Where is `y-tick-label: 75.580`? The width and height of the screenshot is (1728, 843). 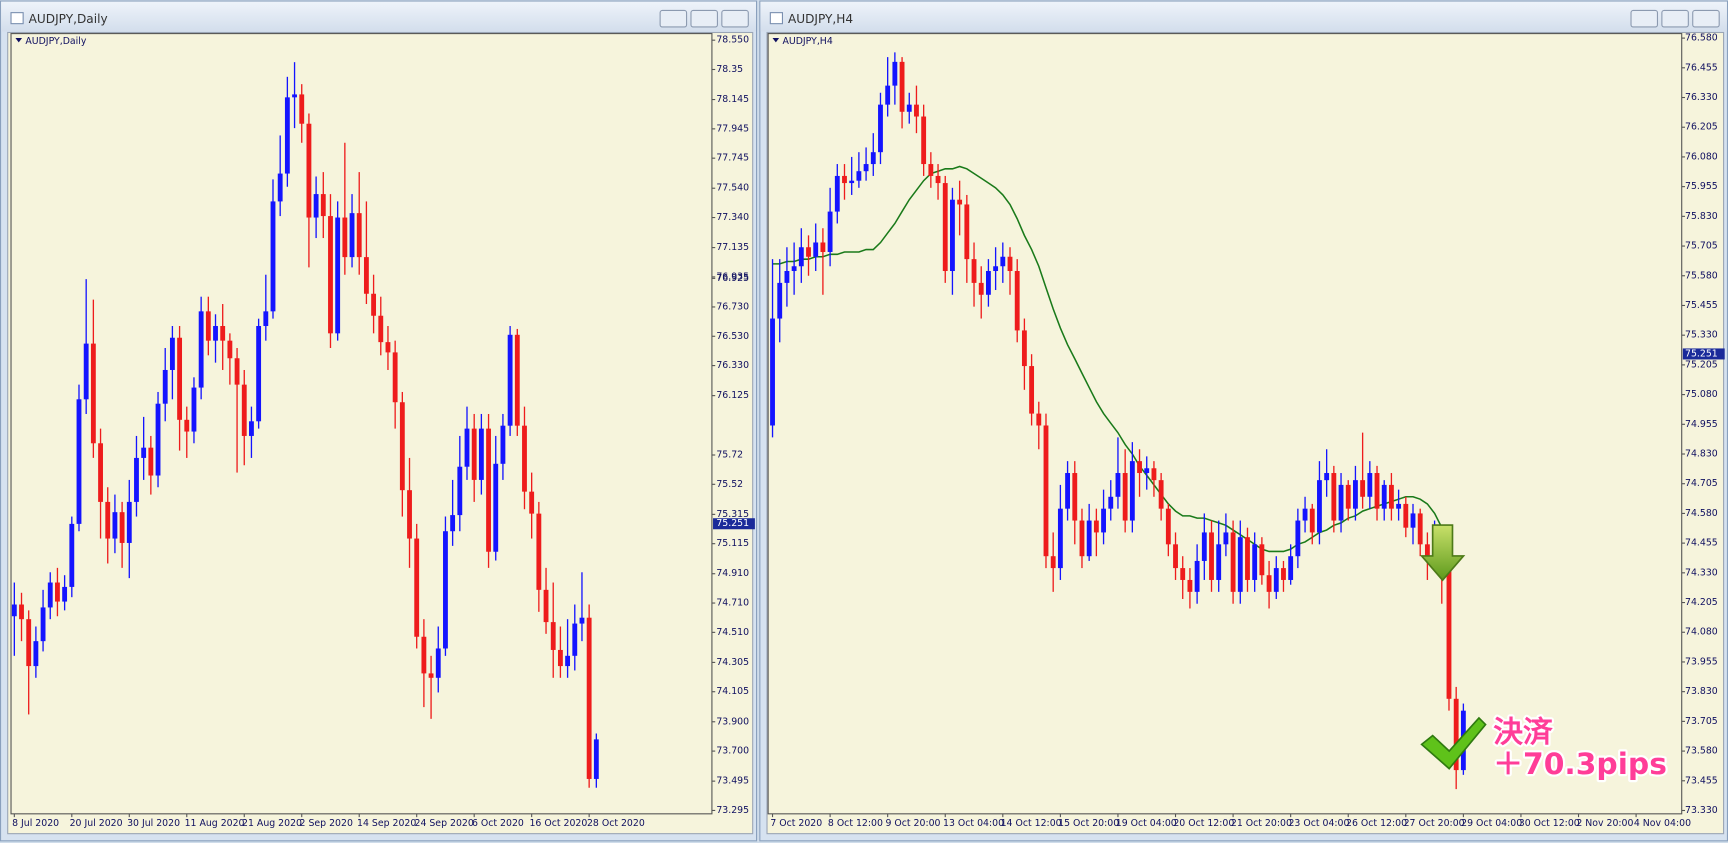 y-tick-label: 75.580 is located at coordinates (1701, 275).